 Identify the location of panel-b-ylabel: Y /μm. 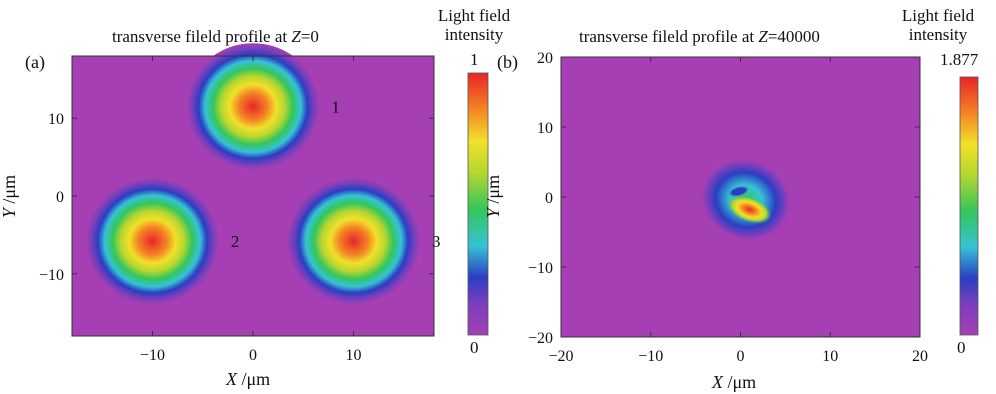
(493, 196).